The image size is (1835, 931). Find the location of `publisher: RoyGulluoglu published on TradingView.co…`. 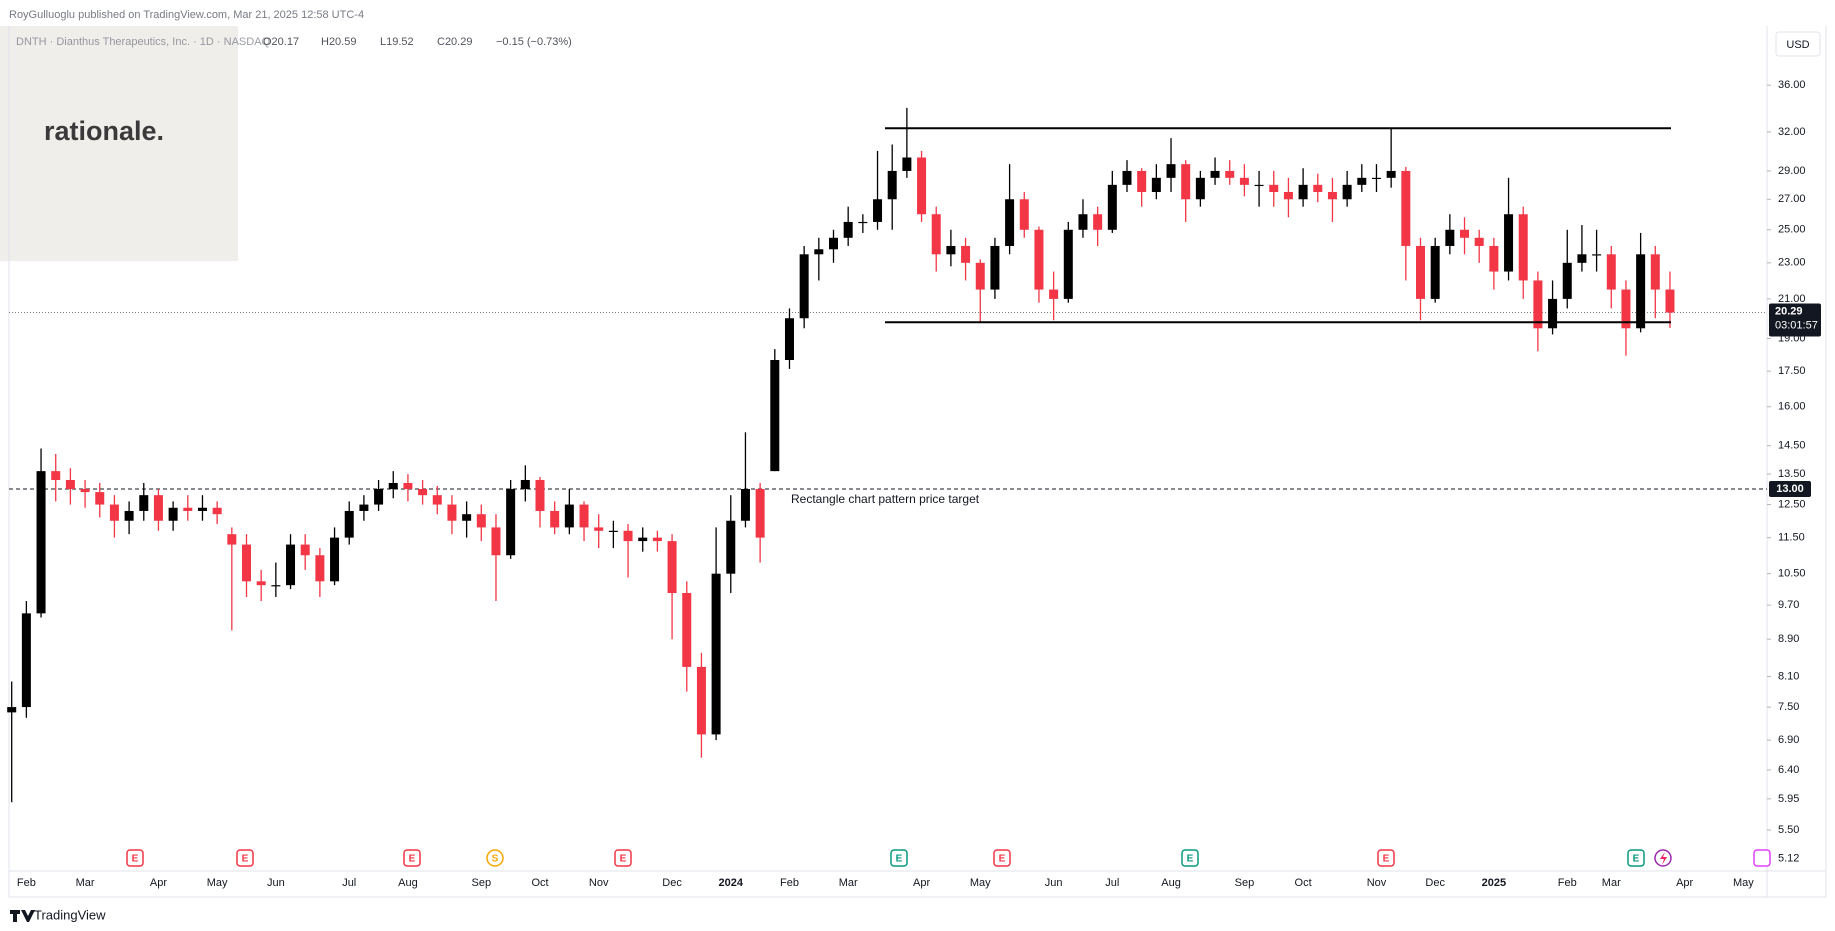

publisher: RoyGulluoglu published on TradingView.co… is located at coordinates (186, 15).